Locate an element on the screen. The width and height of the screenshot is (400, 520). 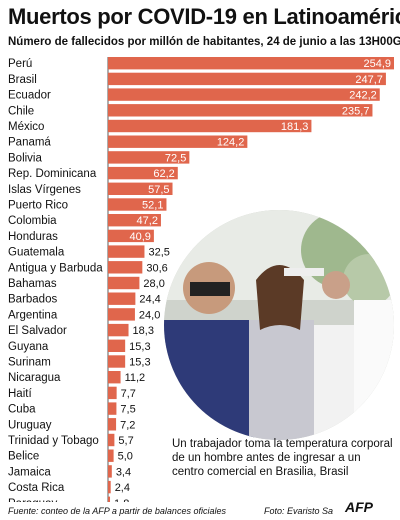
value-label: 30,6 is located at coordinates (156, 268).